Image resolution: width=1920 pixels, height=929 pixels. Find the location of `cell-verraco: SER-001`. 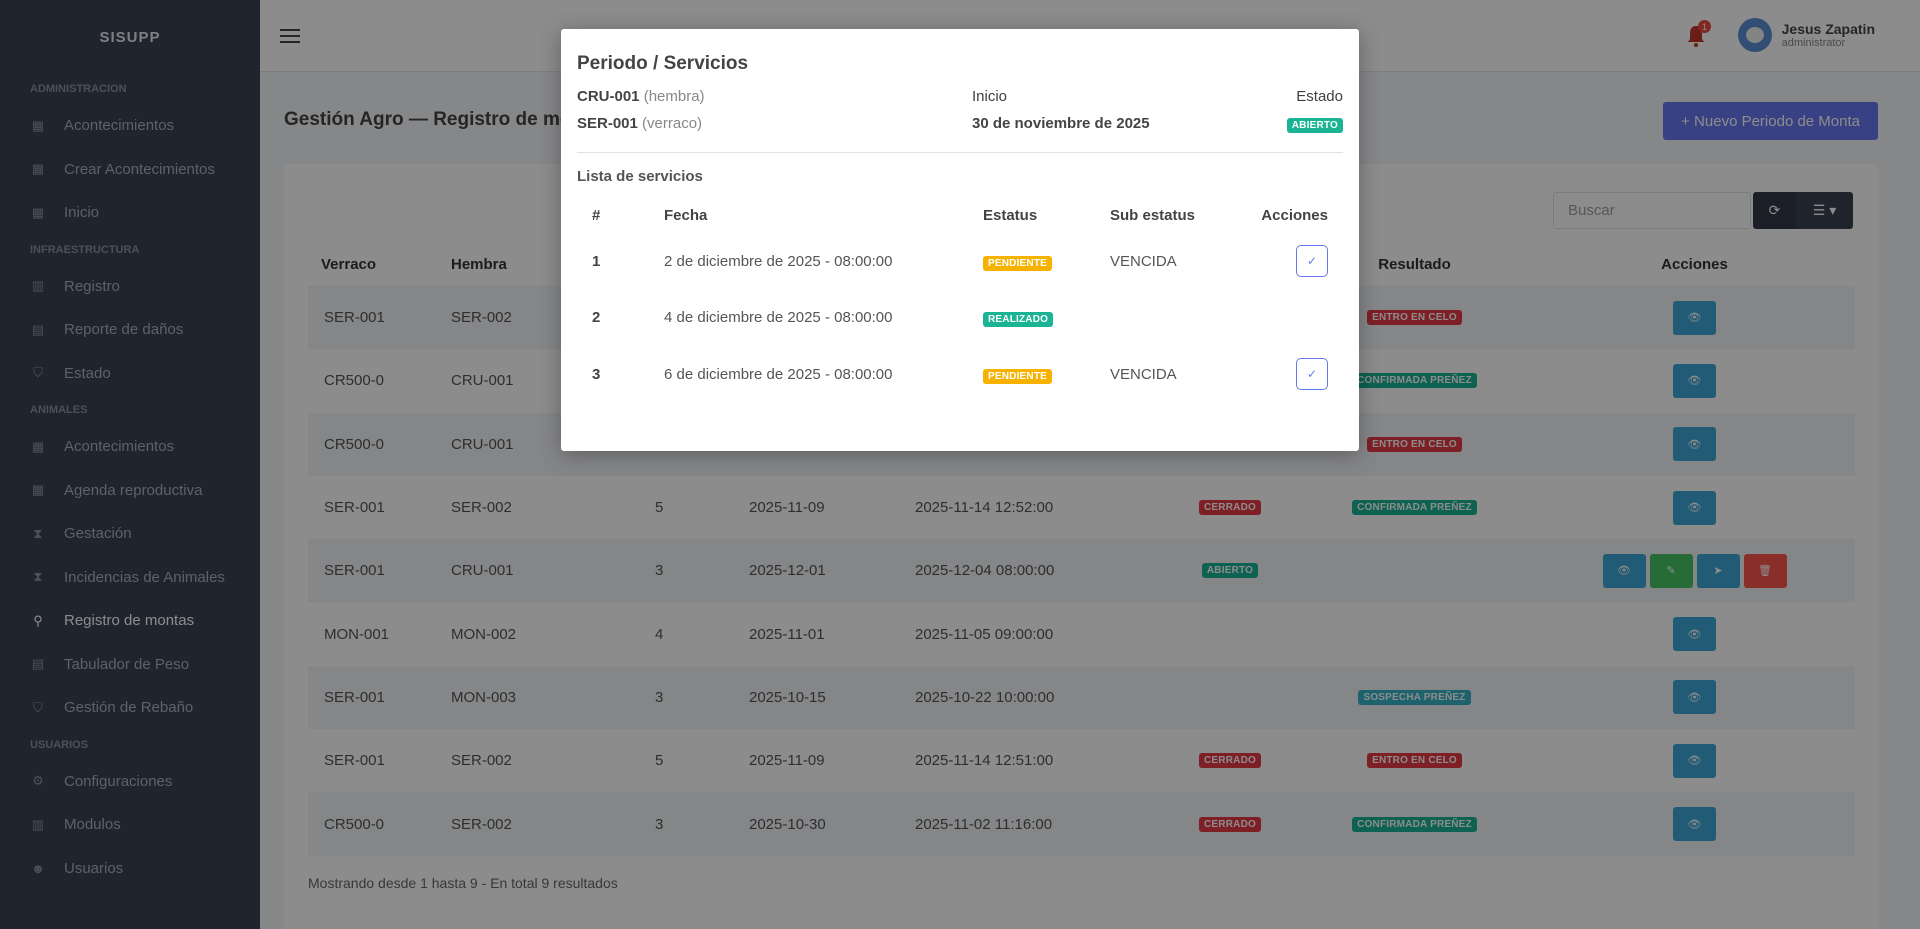

cell-verraco: SER-001 is located at coordinates (354, 318).